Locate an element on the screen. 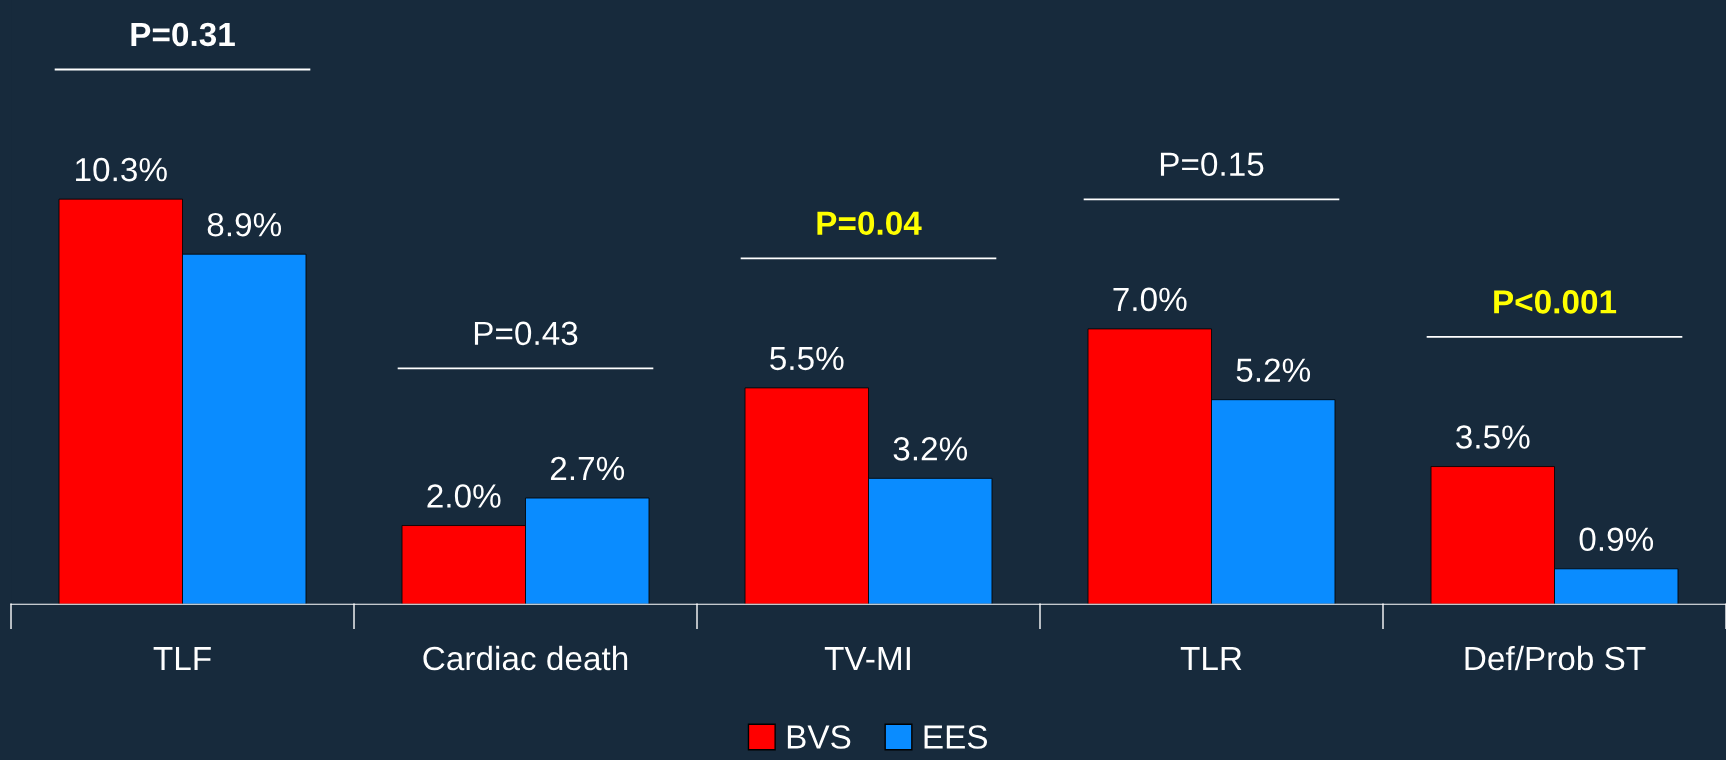 This screenshot has width=1726, height=760. annotation: P=0.04 is located at coordinates (869, 223).